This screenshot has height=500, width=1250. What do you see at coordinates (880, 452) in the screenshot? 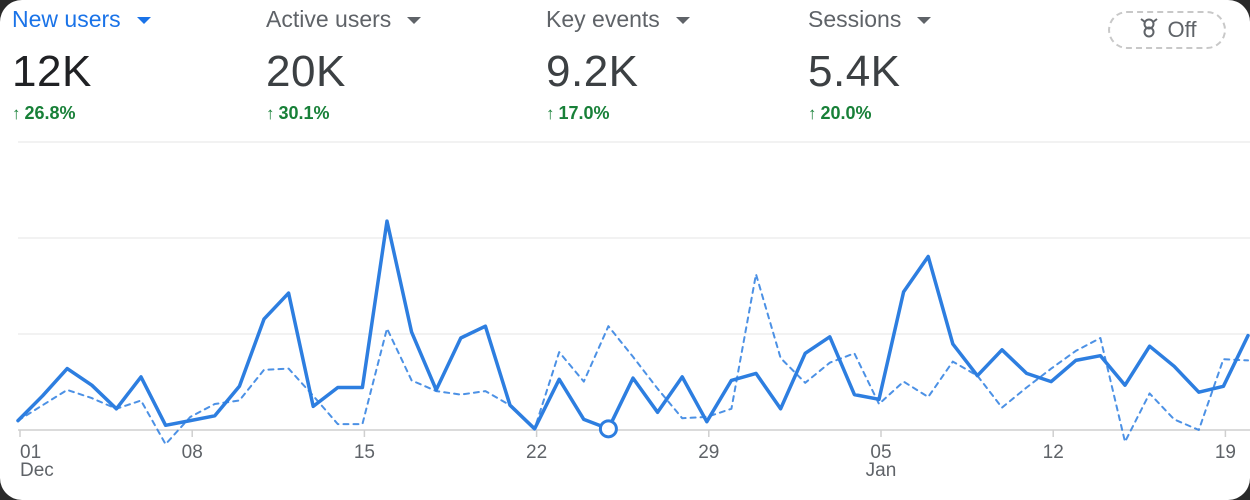
I see `x-tick-label: 05` at bounding box center [880, 452].